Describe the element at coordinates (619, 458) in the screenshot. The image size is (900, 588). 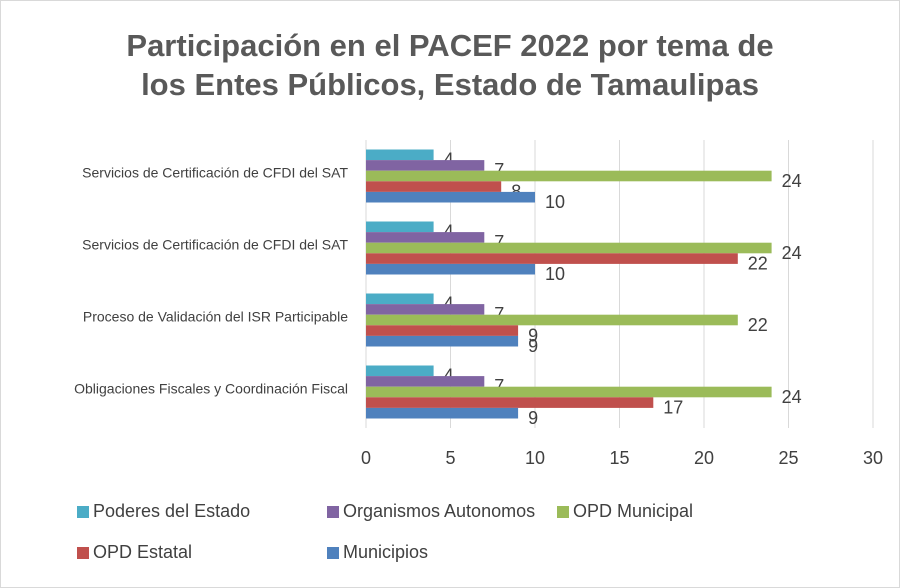
I see `x-tick-label: 15` at that location.